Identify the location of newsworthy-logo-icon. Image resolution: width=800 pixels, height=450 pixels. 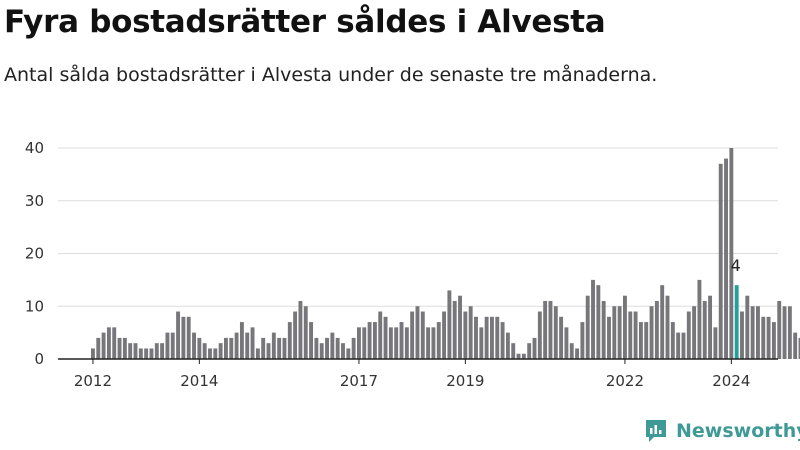
(656, 431).